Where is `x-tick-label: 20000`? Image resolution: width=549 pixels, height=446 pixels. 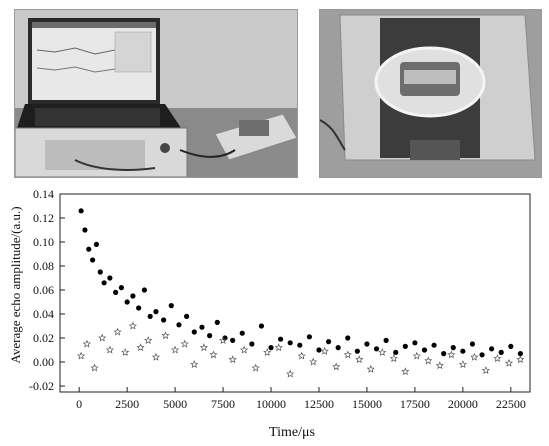
x-tick-label: 20000 is located at coordinates (463, 404).